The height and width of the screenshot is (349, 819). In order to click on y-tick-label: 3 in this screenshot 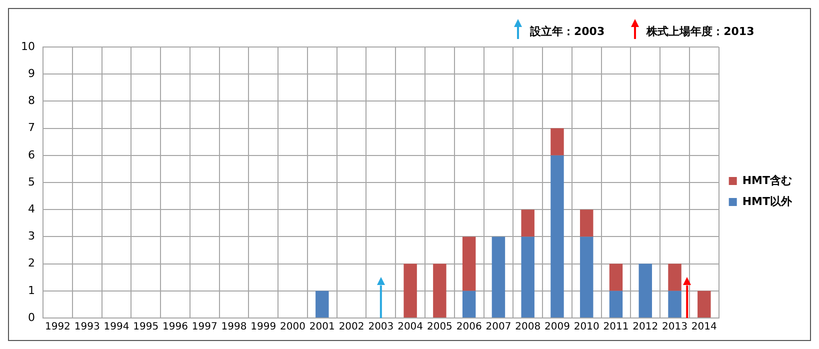, I will do `click(31, 236)`.